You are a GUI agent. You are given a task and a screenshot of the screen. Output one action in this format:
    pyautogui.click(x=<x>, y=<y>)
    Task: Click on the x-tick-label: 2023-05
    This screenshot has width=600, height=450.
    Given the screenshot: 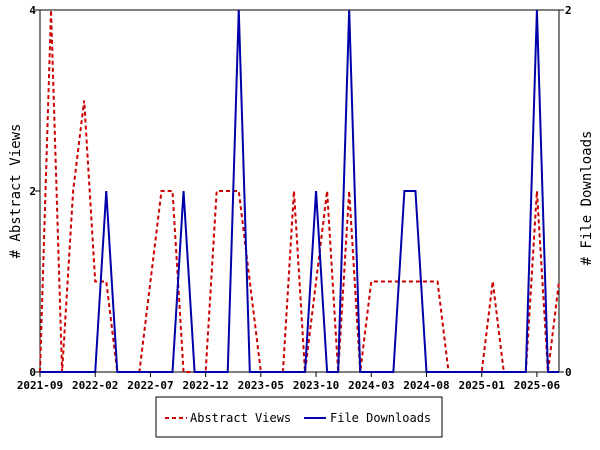 What is the action you would take?
    pyautogui.click(x=261, y=385)
    